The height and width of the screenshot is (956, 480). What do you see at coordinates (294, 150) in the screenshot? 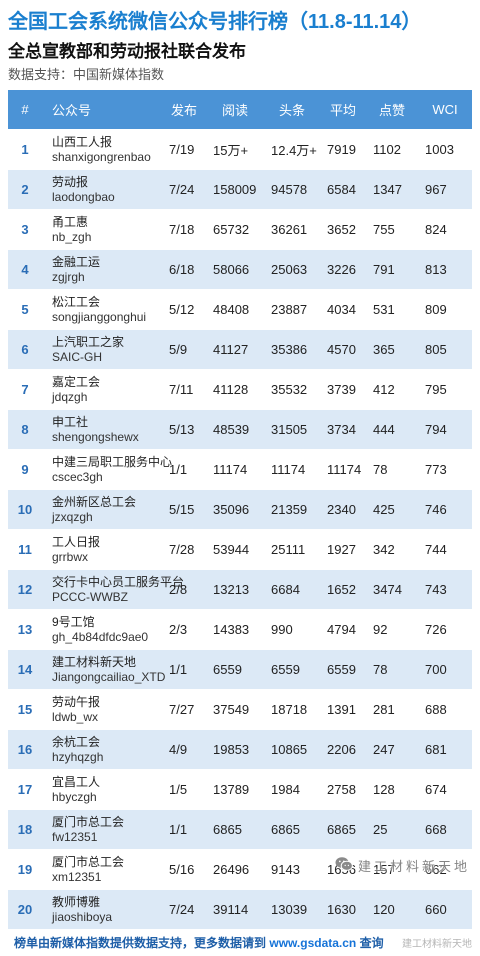
I see `headline-read-count: 12.4万+` at bounding box center [294, 150].